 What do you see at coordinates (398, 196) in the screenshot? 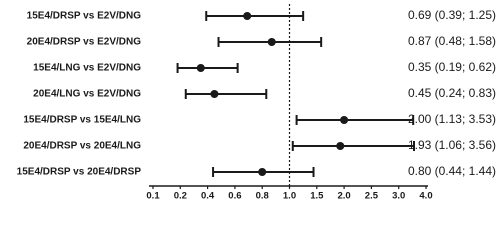
I see `x-tick-label: 3.0` at bounding box center [398, 196].